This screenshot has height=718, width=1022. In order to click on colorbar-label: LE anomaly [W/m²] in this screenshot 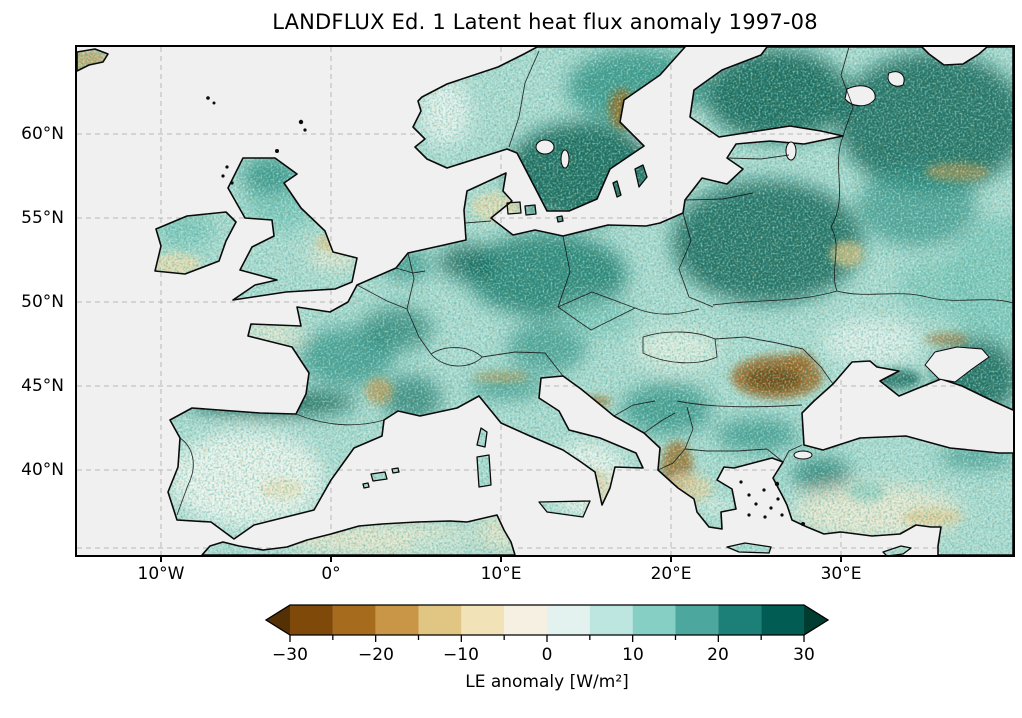, I will do `click(547, 682)`.